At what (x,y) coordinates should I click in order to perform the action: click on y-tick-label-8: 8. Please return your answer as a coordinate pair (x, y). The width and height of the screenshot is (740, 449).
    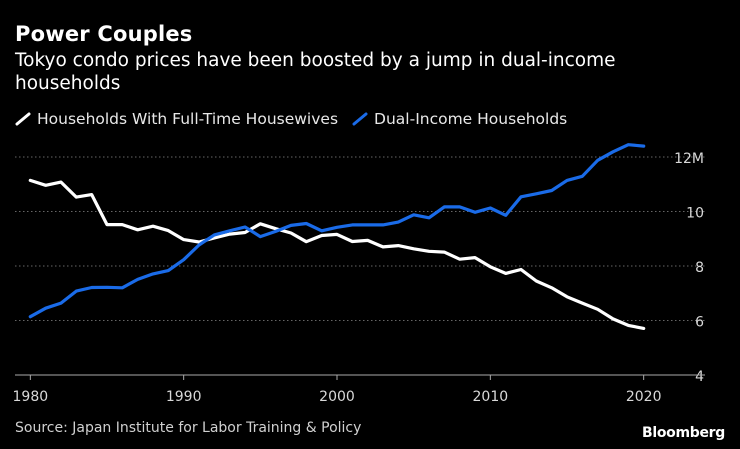
    Looking at the image, I should click on (699, 268).